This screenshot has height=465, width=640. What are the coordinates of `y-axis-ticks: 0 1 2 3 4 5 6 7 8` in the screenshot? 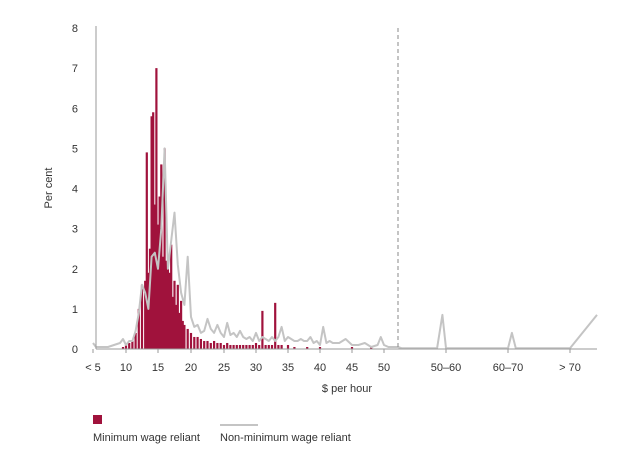 It's located at (75, 189).